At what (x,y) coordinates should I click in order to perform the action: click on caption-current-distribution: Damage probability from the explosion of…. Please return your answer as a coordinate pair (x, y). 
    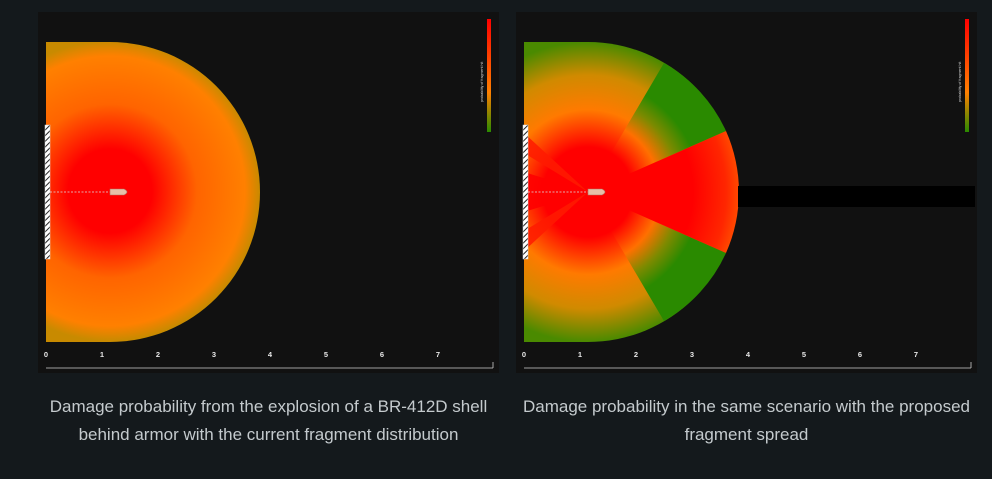
    Looking at the image, I should click on (268, 420).